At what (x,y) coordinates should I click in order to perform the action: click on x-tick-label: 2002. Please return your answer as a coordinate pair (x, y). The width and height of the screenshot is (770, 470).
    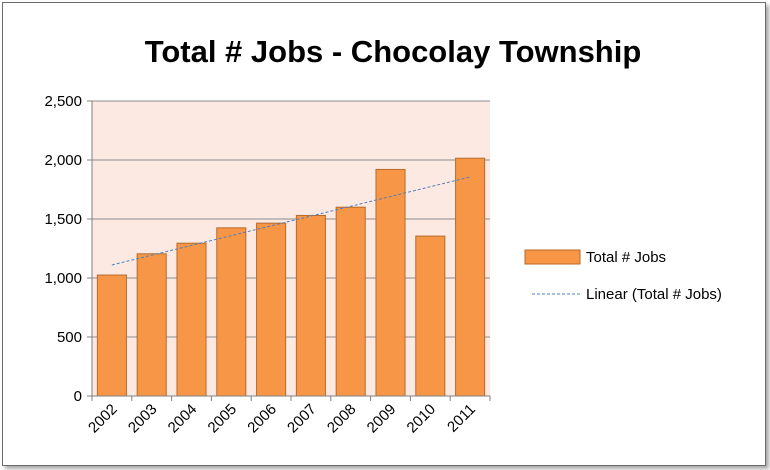
    Looking at the image, I should click on (103, 419).